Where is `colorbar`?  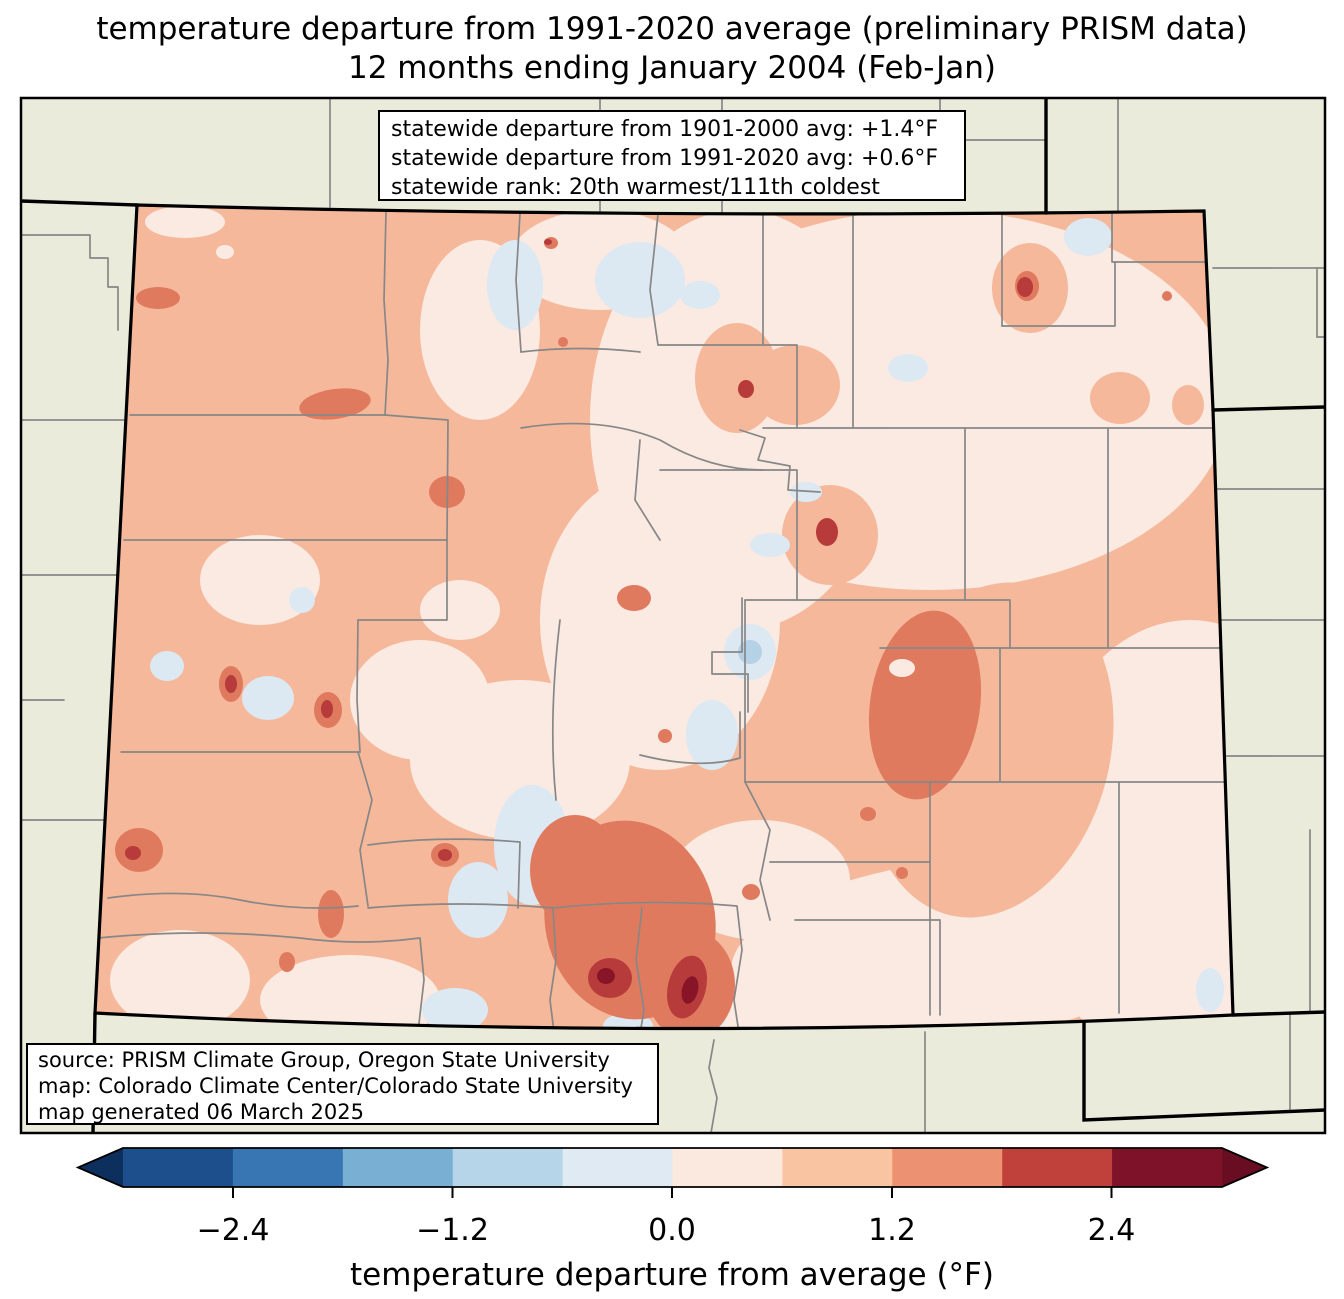 colorbar is located at coordinates (672, 1167).